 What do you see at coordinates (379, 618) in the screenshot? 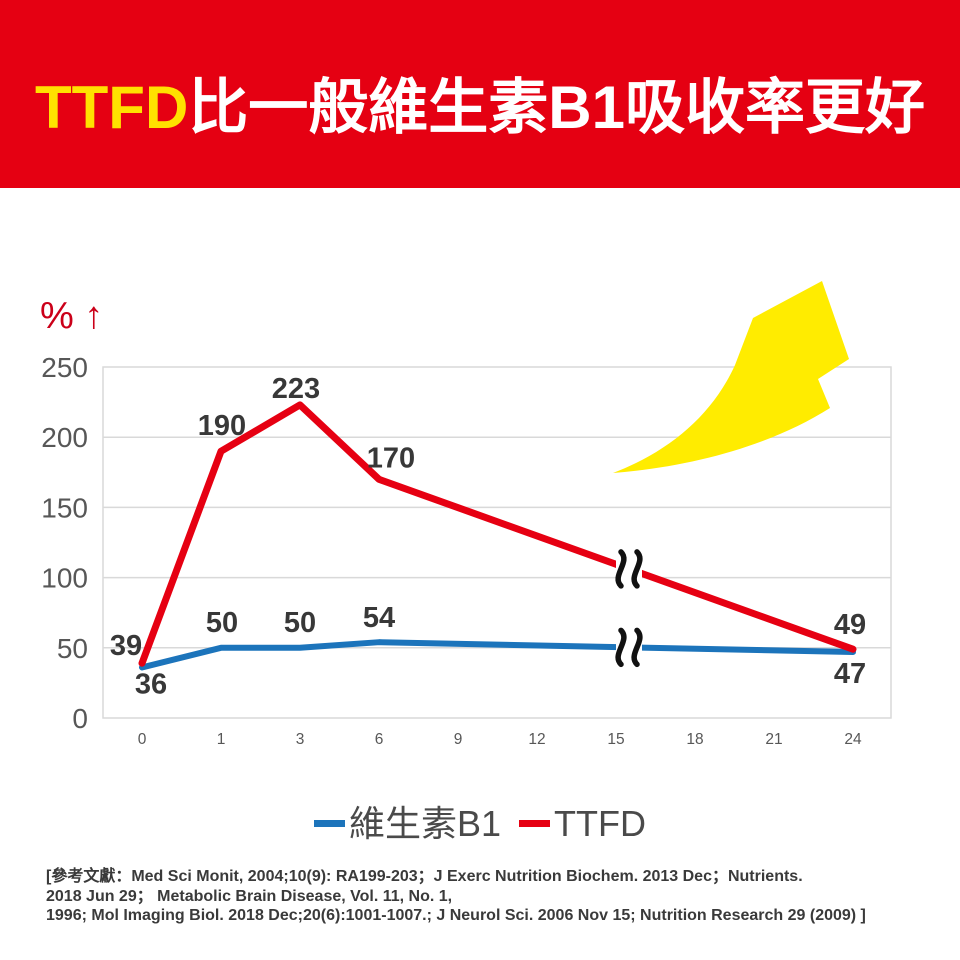
I see `svg-text: 54` at bounding box center [379, 618].